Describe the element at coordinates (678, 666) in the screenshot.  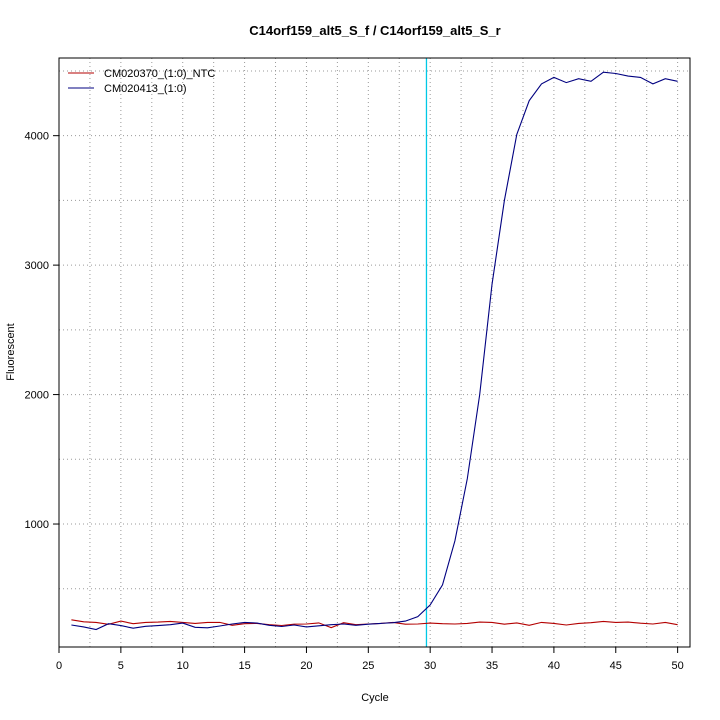
I see `x-tick-label: 50` at that location.